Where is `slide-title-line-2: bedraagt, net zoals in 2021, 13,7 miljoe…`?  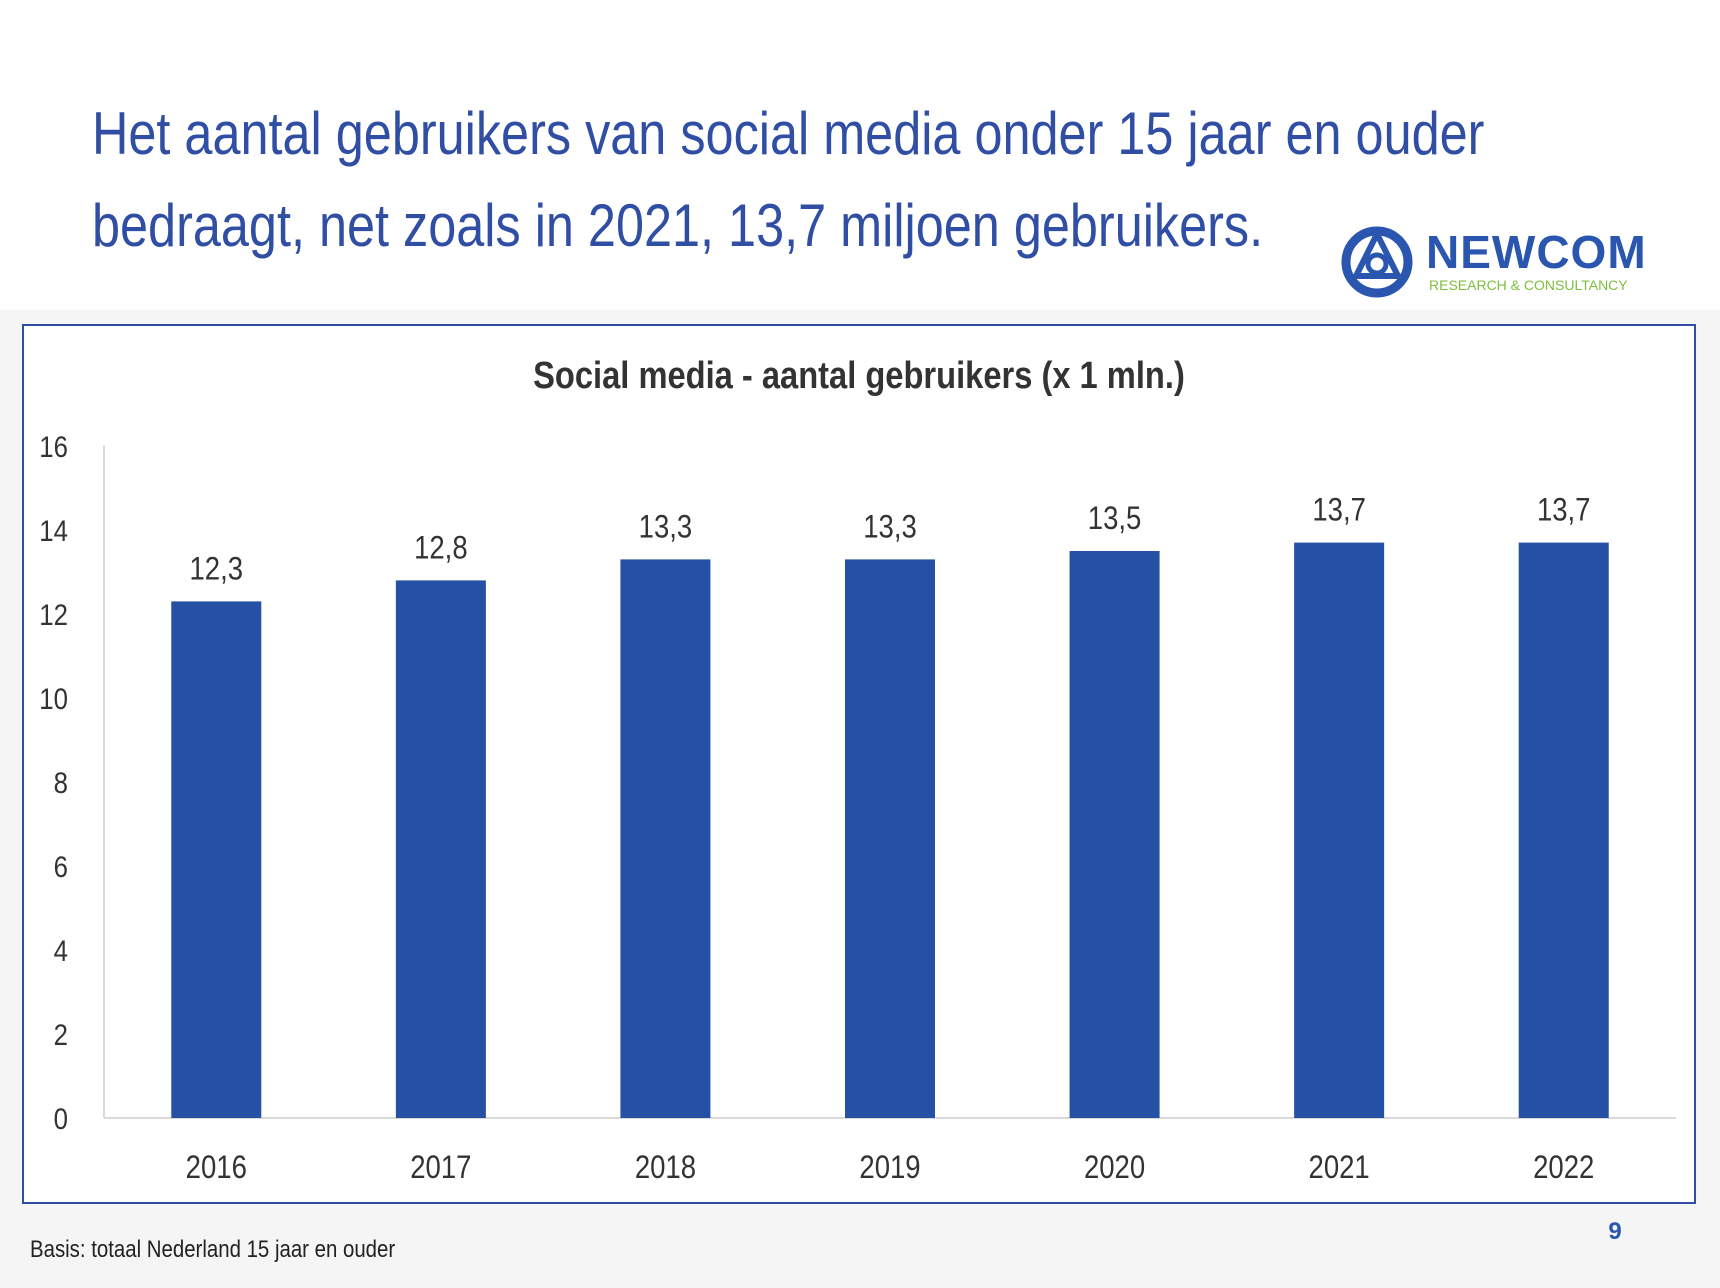
slide-title-line-2: bedraagt, net zoals in 2021, 13,7 miljoe… is located at coordinates (678, 225).